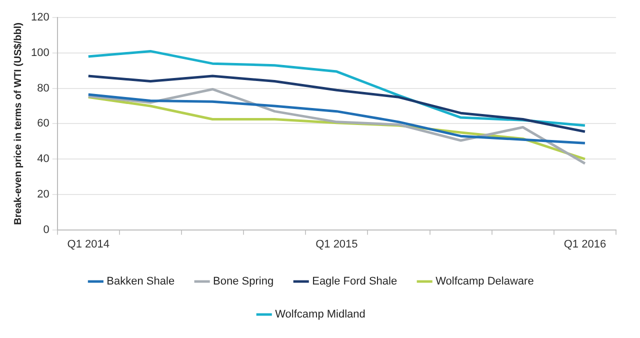 Image resolution: width=640 pixels, height=338 pixels. What do you see at coordinates (337, 244) in the screenshot?
I see `x-tick-label: Q1 2015` at bounding box center [337, 244].